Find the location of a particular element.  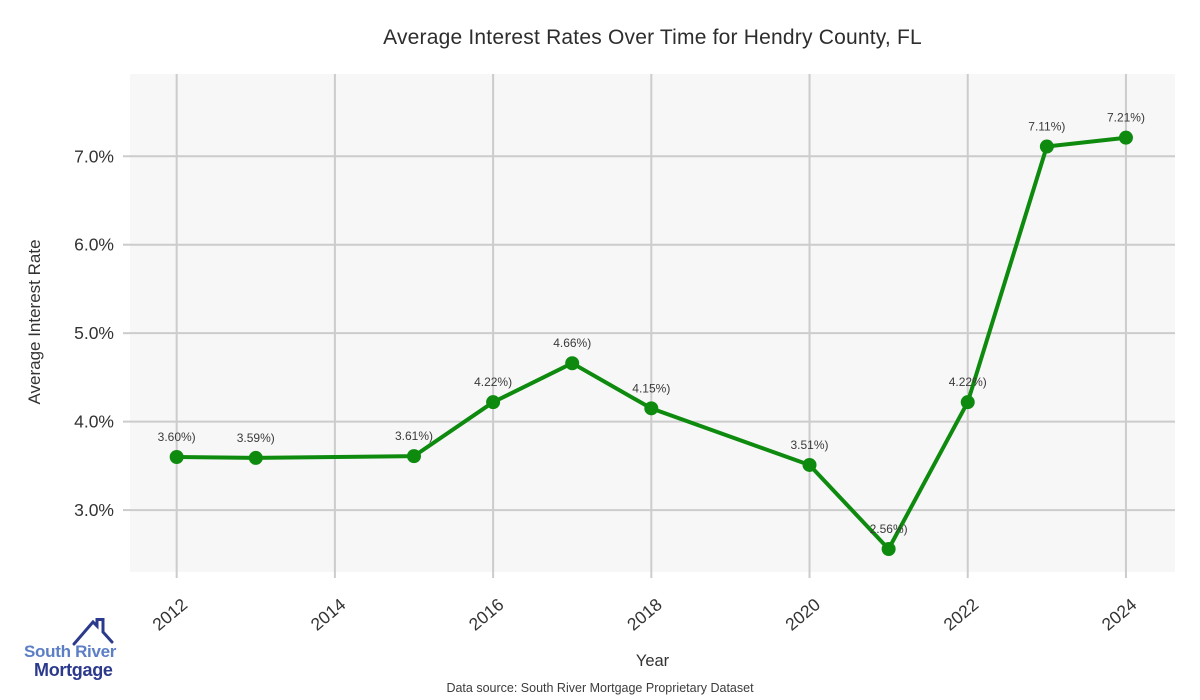

logo-text-line1: South River is located at coordinates (70, 651).